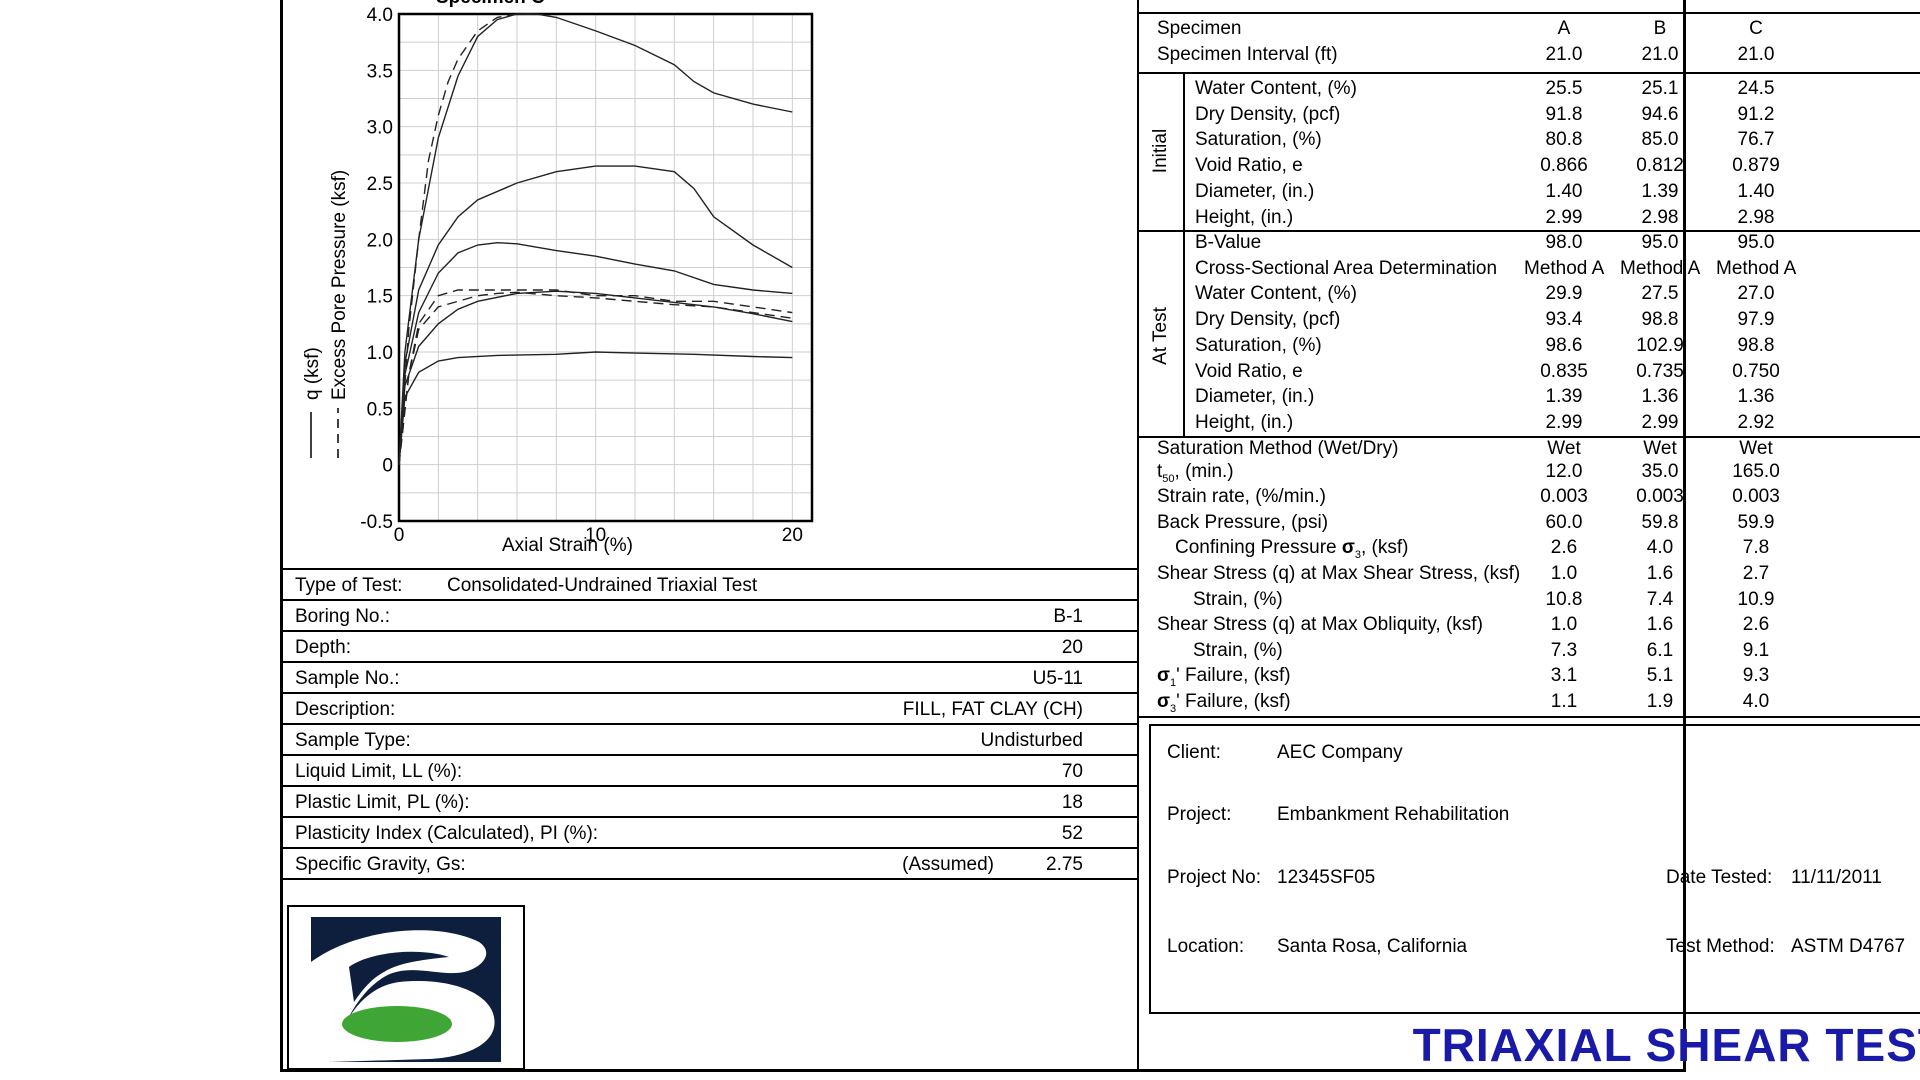  I want to click on initial-row: Diameter, (in.) 1.40 1.39 1.40, so click(1529, 193).